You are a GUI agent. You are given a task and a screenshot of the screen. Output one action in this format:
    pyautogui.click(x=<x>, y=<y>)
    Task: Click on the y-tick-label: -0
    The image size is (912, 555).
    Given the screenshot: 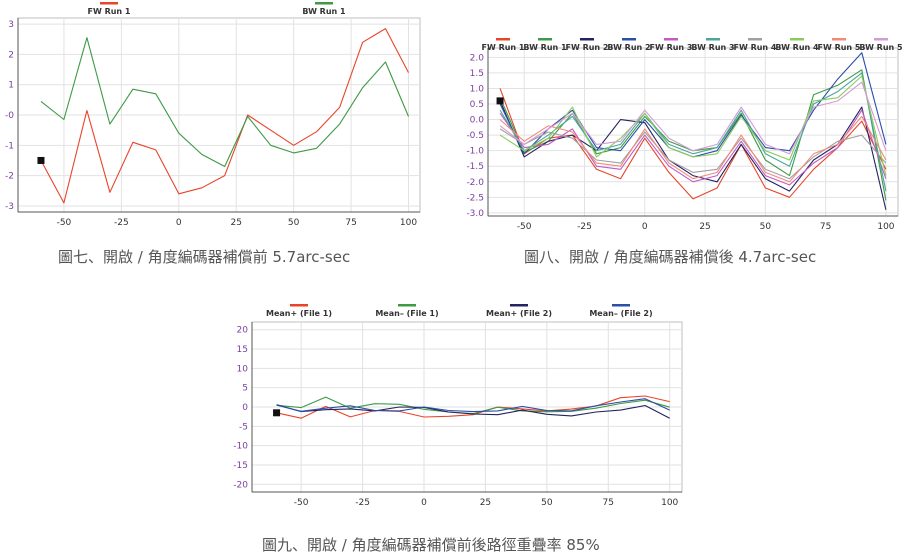 What is the action you would take?
    pyautogui.click(x=9, y=116)
    